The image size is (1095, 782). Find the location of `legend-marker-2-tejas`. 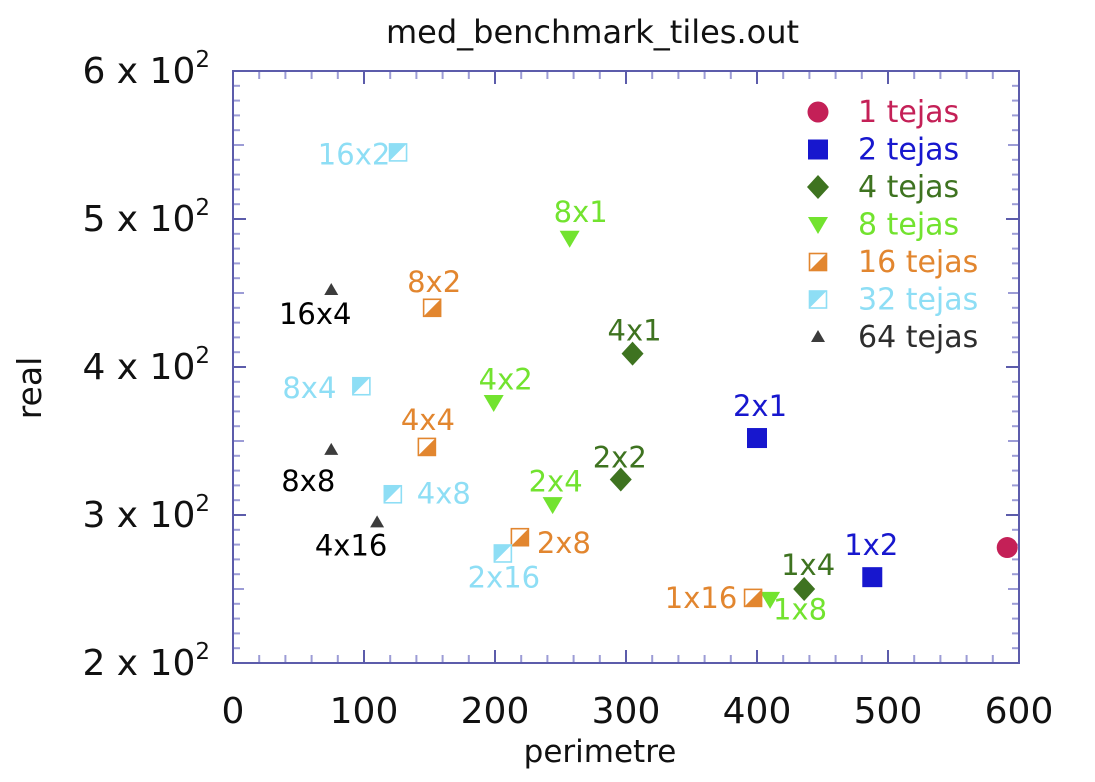

legend-marker-2-tejas is located at coordinates (818, 149).